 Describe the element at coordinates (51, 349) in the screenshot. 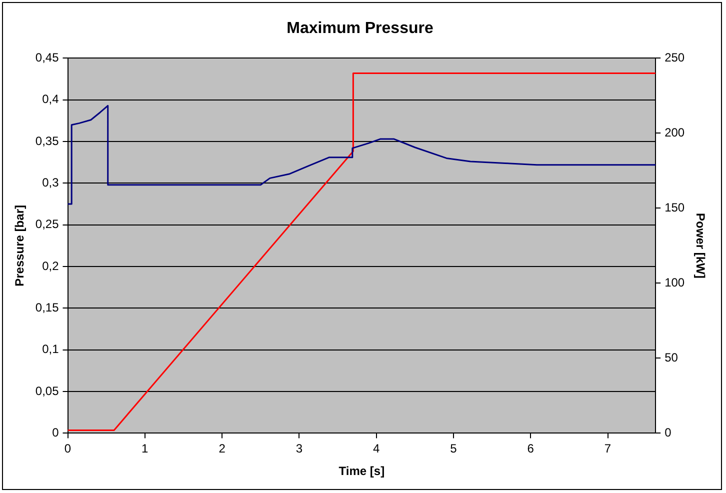

I see `y-tick-label: 0,1` at that location.